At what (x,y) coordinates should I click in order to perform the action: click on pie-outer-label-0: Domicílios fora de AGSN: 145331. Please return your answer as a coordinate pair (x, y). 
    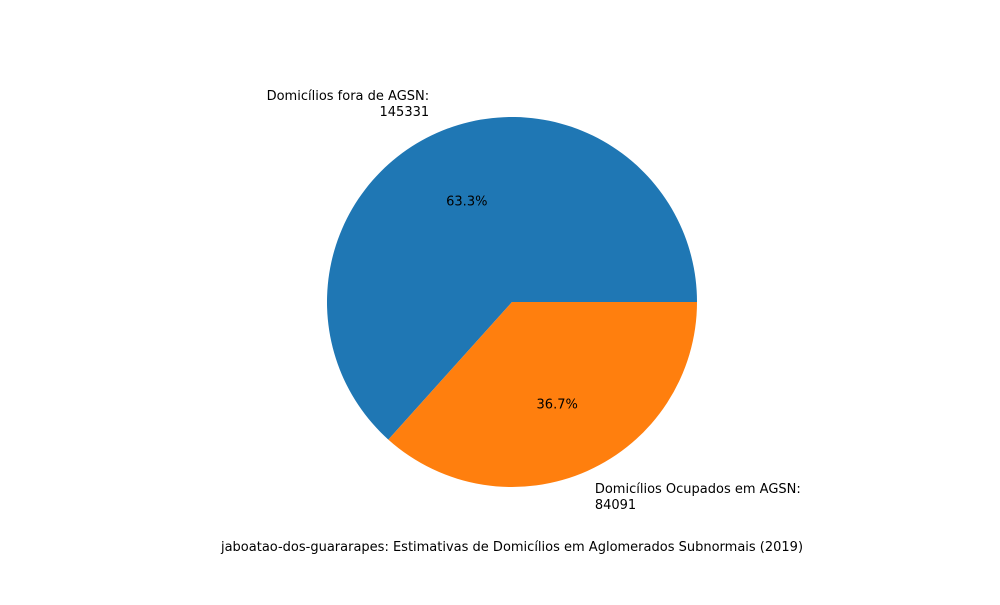
    Looking at the image, I should click on (348, 104).